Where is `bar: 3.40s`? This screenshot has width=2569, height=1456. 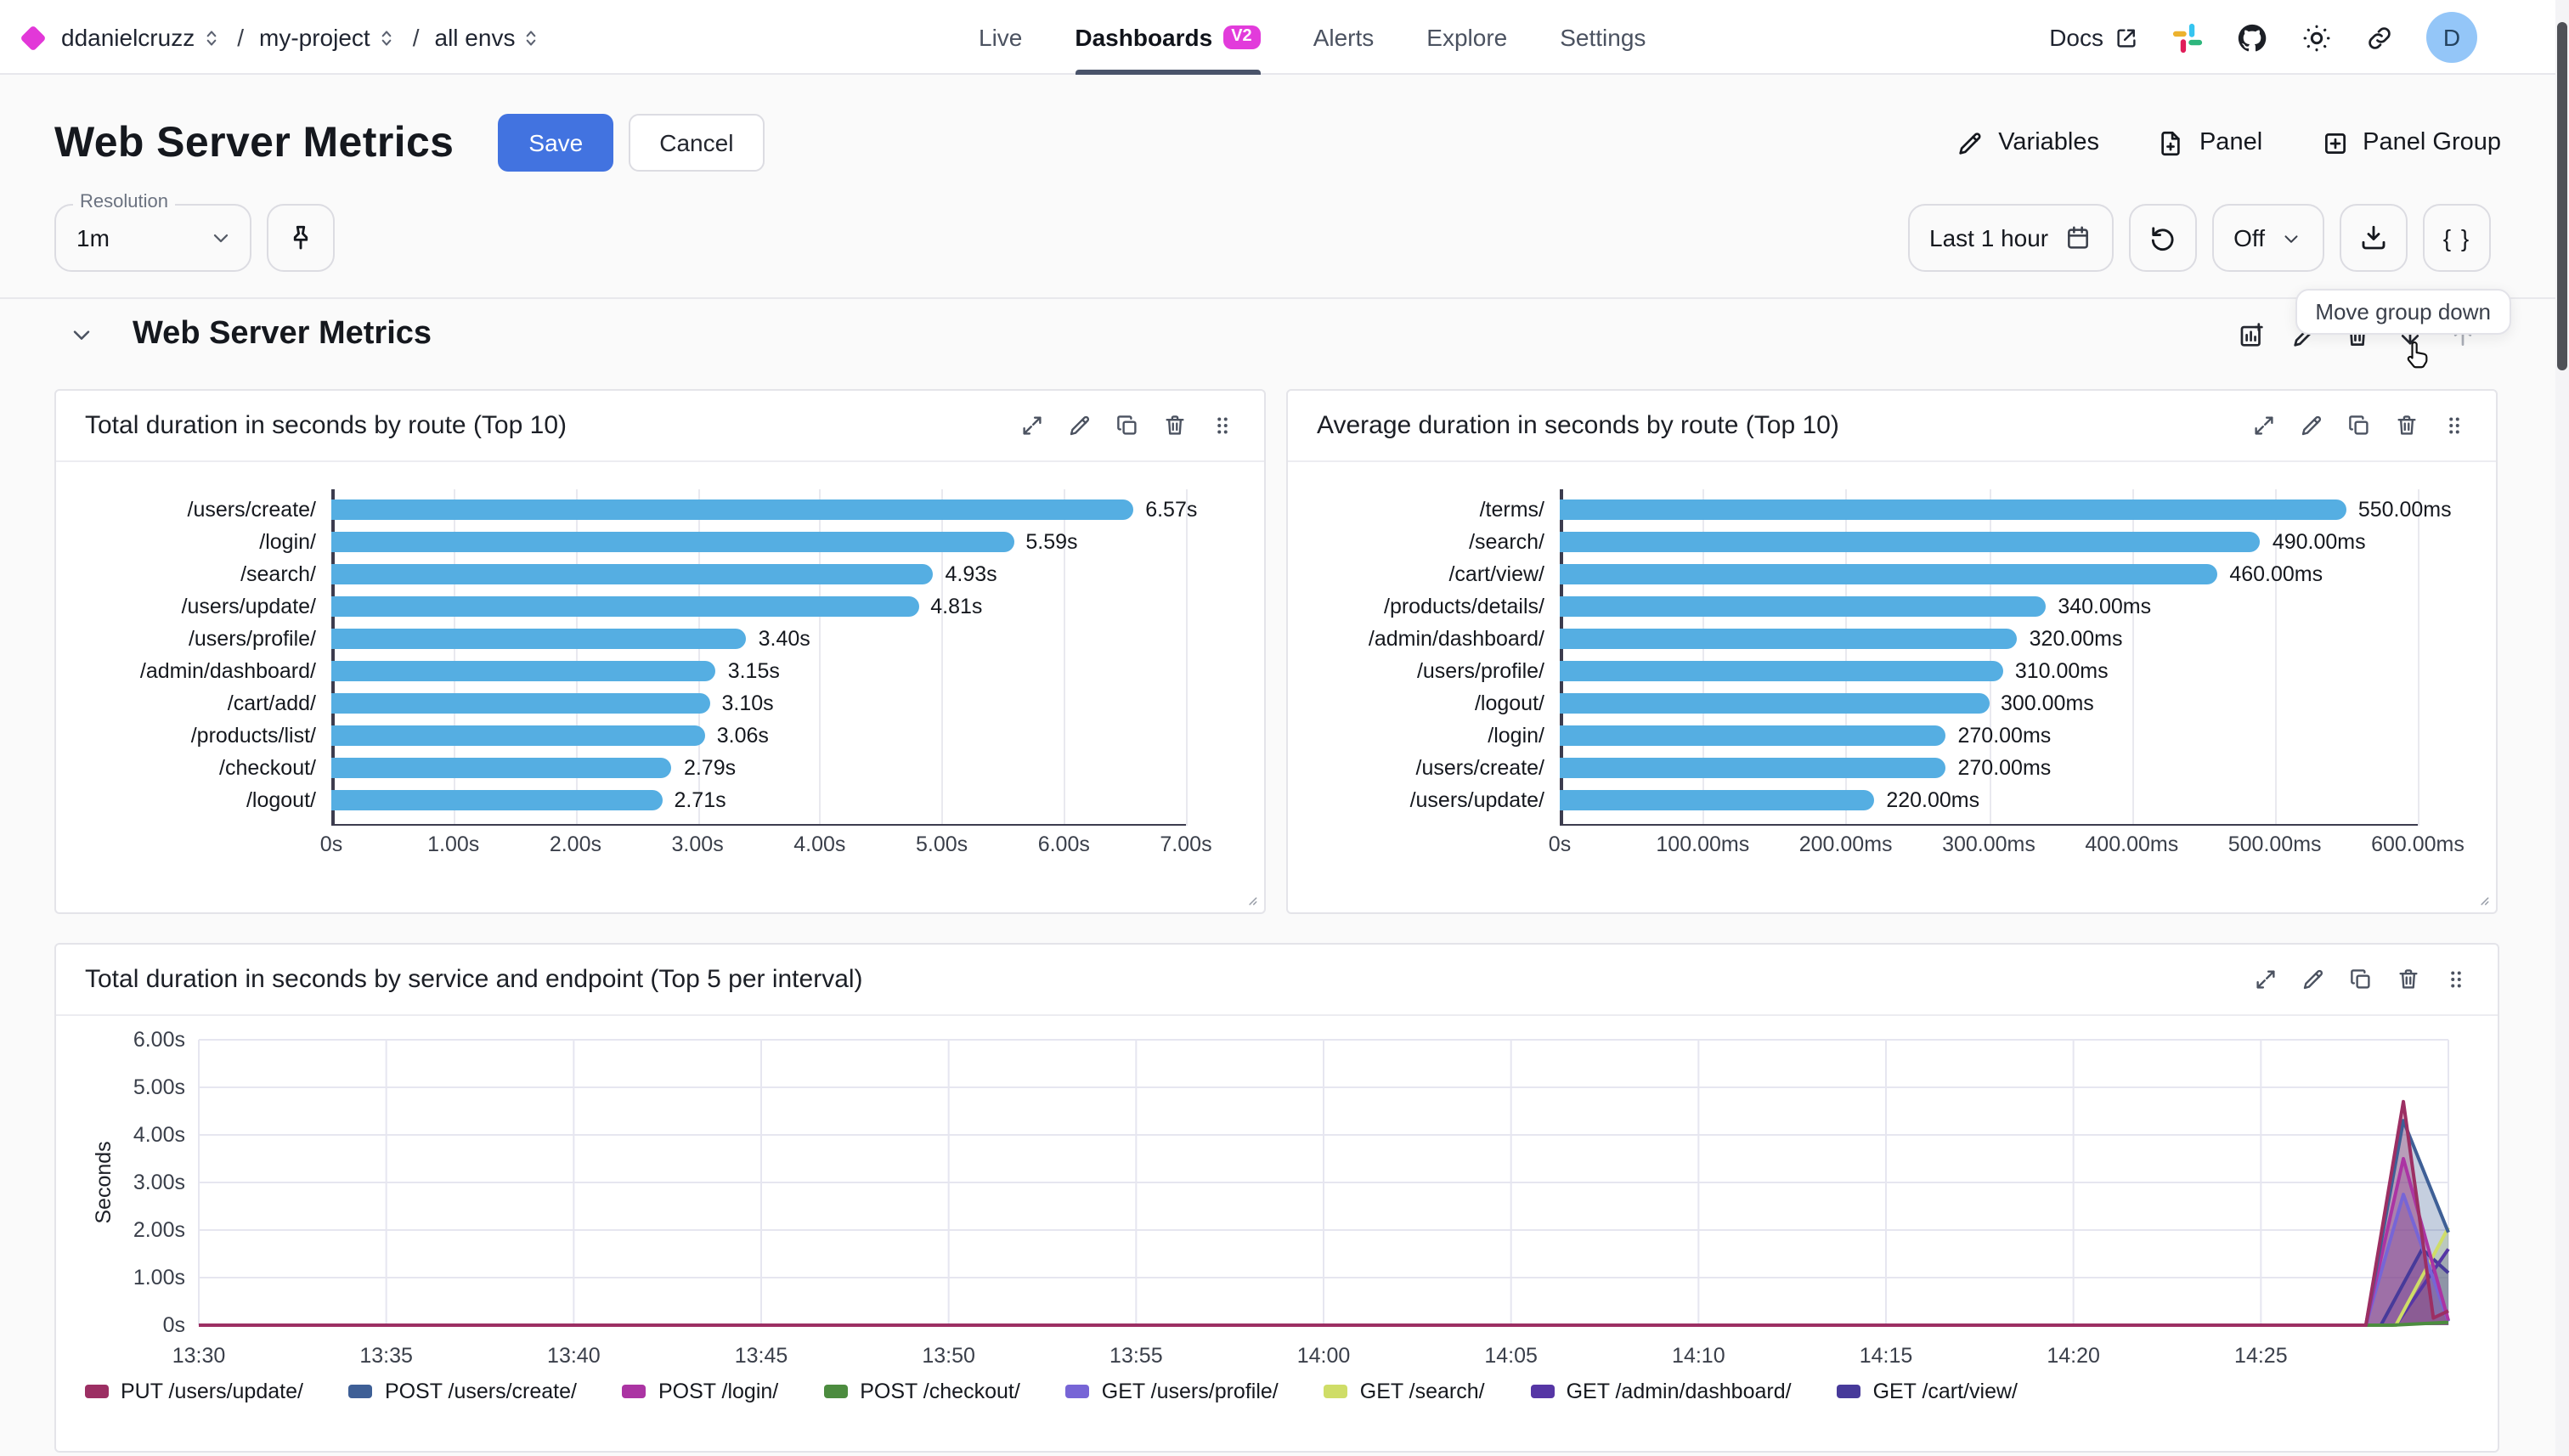
bar: 3.40s is located at coordinates (571, 638).